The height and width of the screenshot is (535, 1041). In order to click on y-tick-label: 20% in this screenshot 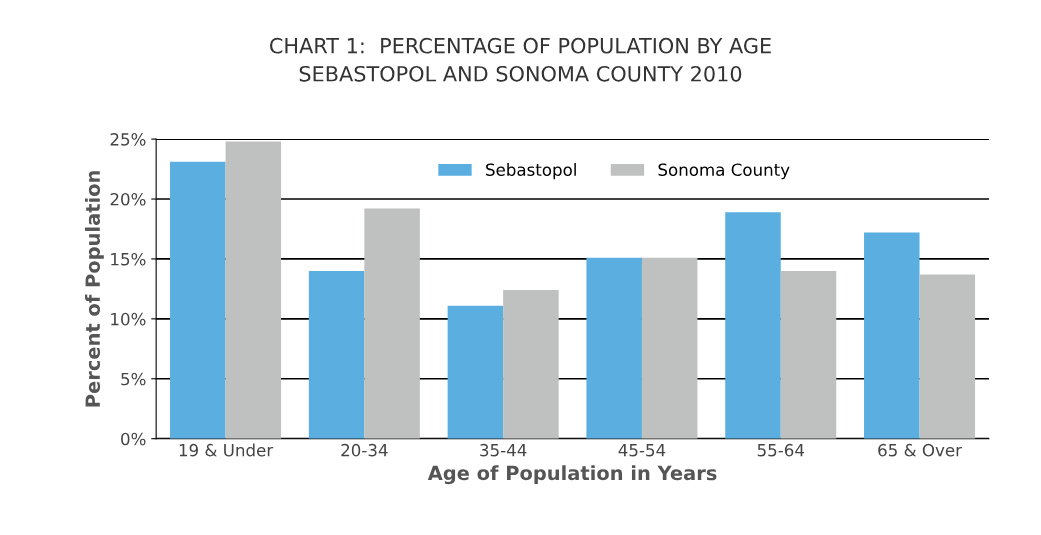, I will do `click(128, 199)`.